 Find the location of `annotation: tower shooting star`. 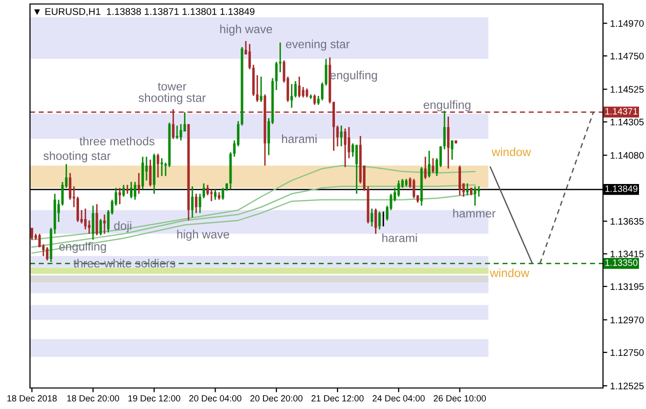

annotation: tower shooting star is located at coordinates (172, 93).